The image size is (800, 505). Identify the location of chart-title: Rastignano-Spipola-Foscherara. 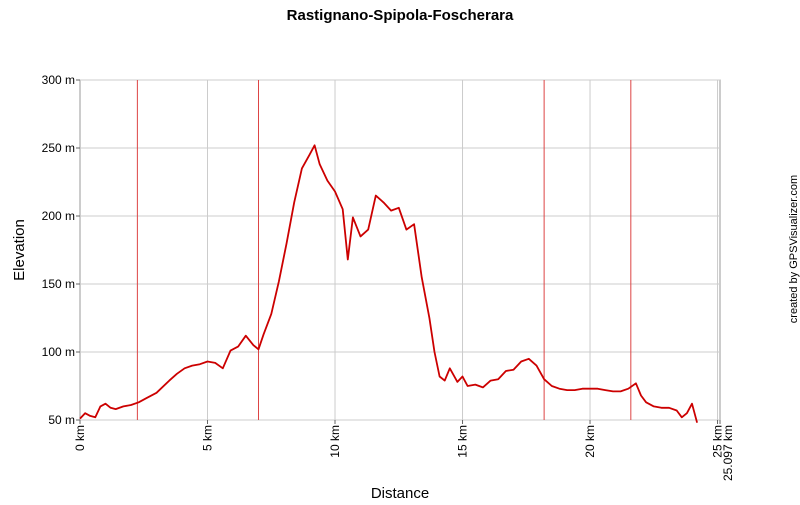
(400, 15).